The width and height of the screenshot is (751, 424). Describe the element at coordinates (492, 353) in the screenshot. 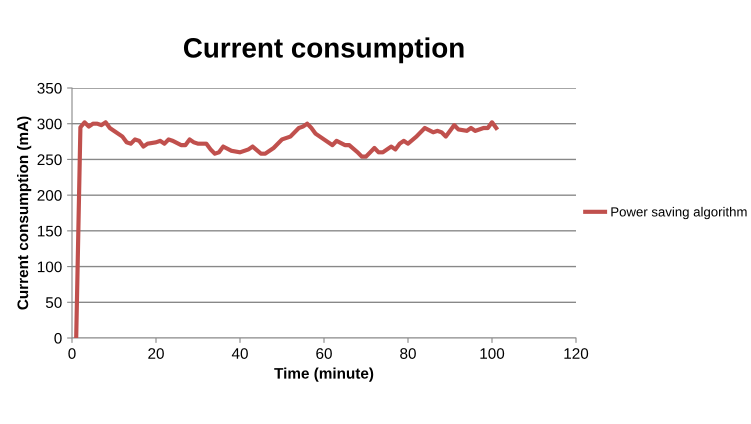

I see `x-tick-label: 100` at that location.